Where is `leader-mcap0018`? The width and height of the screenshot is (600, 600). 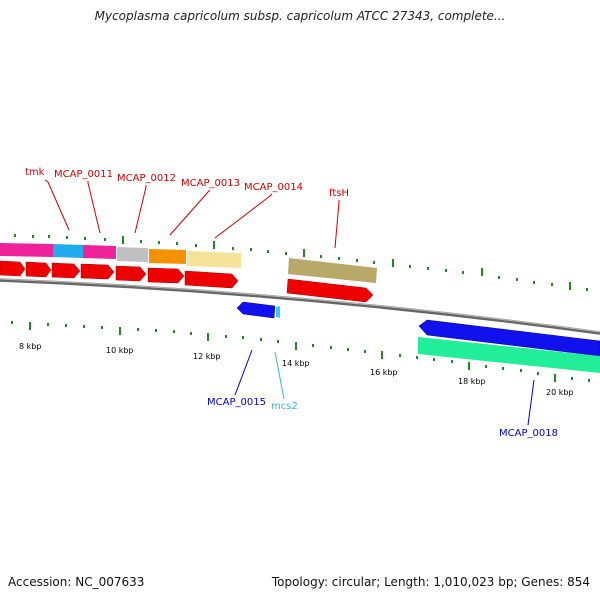
leader-mcap0018 is located at coordinates (531, 402).